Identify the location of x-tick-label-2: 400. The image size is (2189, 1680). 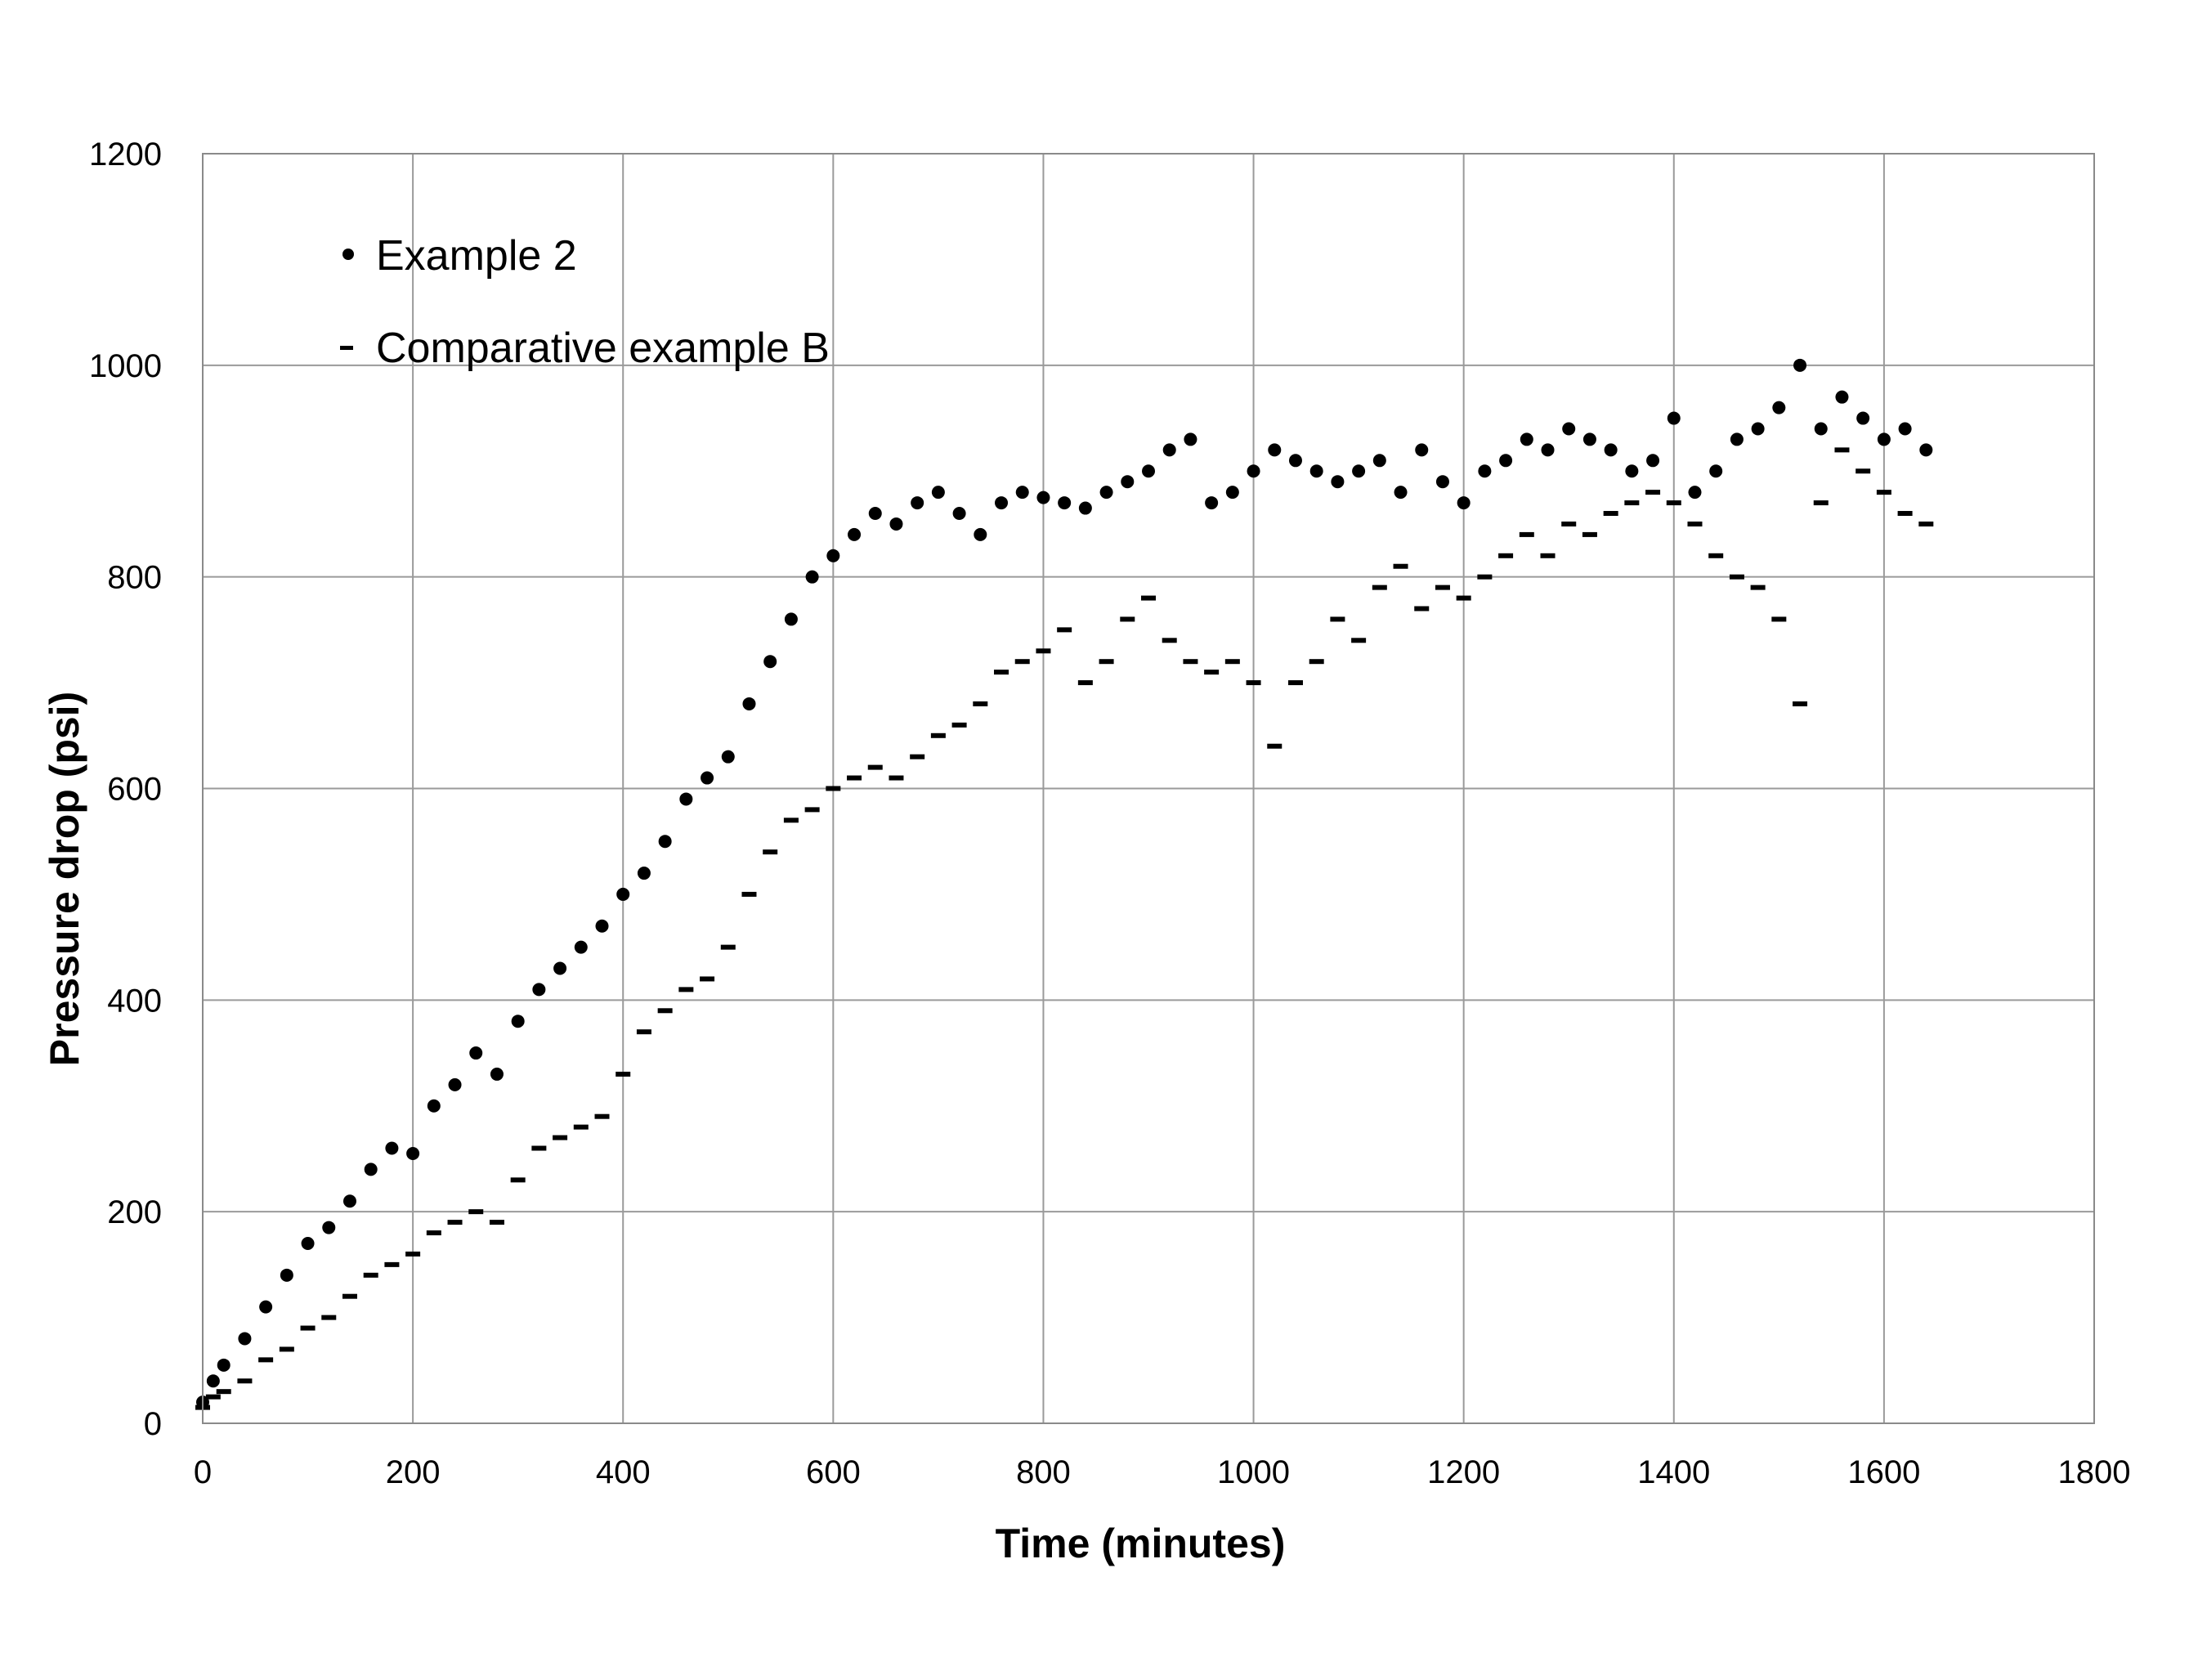
(623, 1472).